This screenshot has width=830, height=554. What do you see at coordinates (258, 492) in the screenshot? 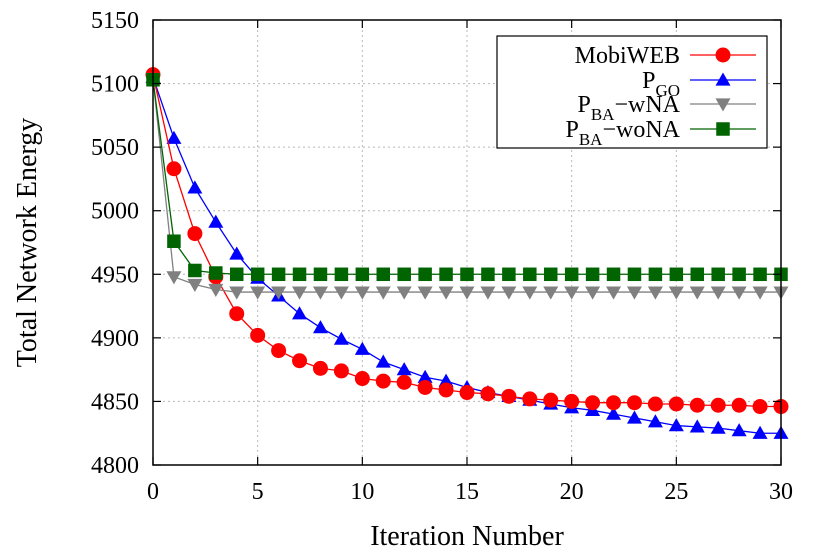
I see `x-tick-label: 5` at bounding box center [258, 492].